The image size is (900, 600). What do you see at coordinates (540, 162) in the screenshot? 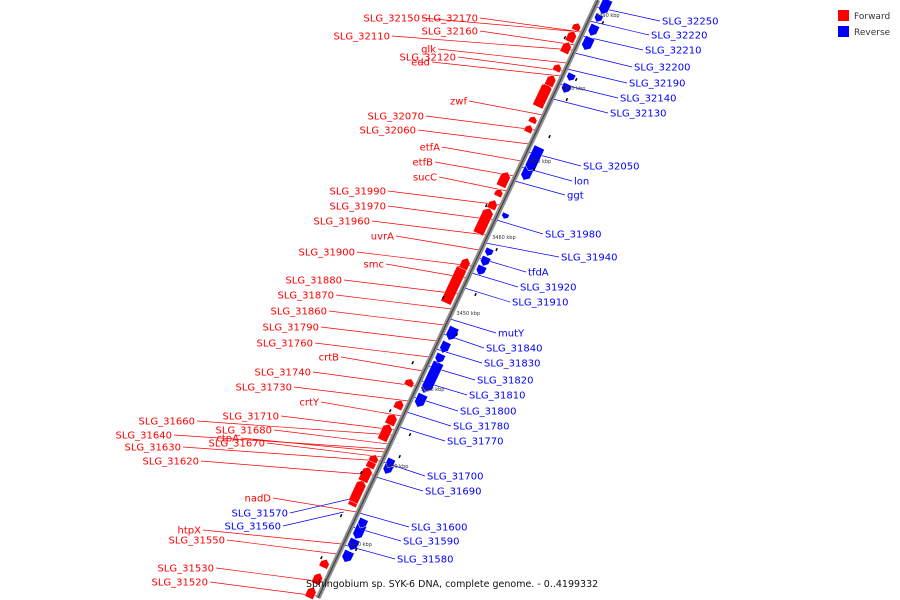
I see `kbp-tick-label: 3470 kbp` at bounding box center [540, 162].